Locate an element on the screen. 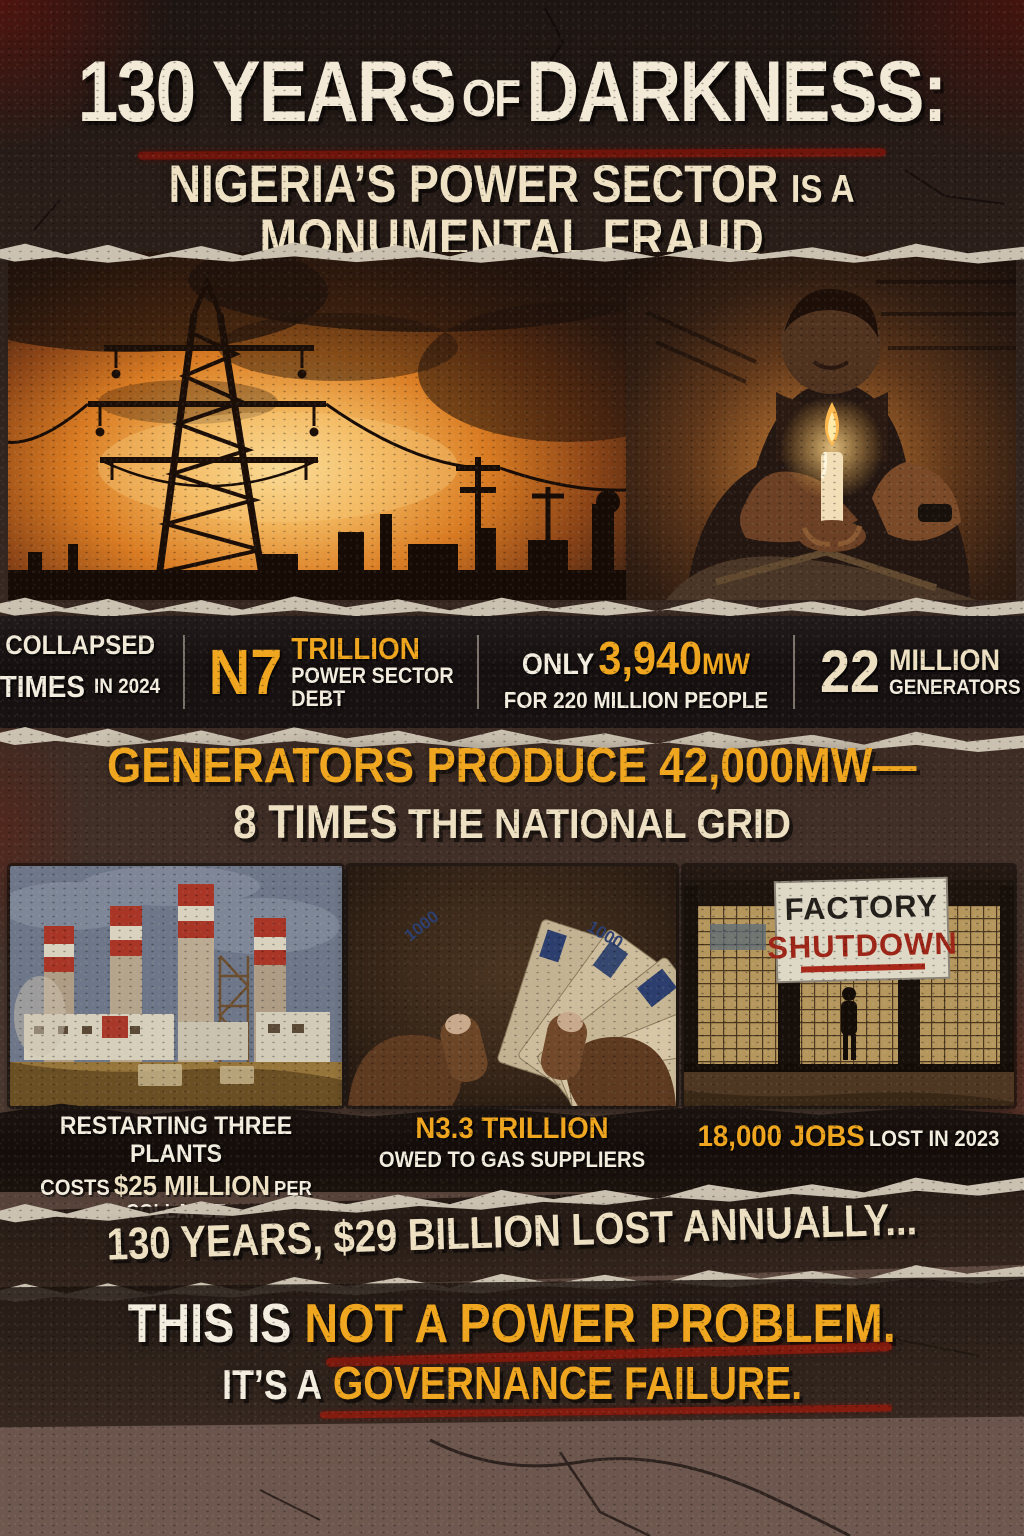 This screenshot has width=1024, height=1536. conclusion-line1: THIS IS NOT A POWER PROBLEM. is located at coordinates (512, 1323).